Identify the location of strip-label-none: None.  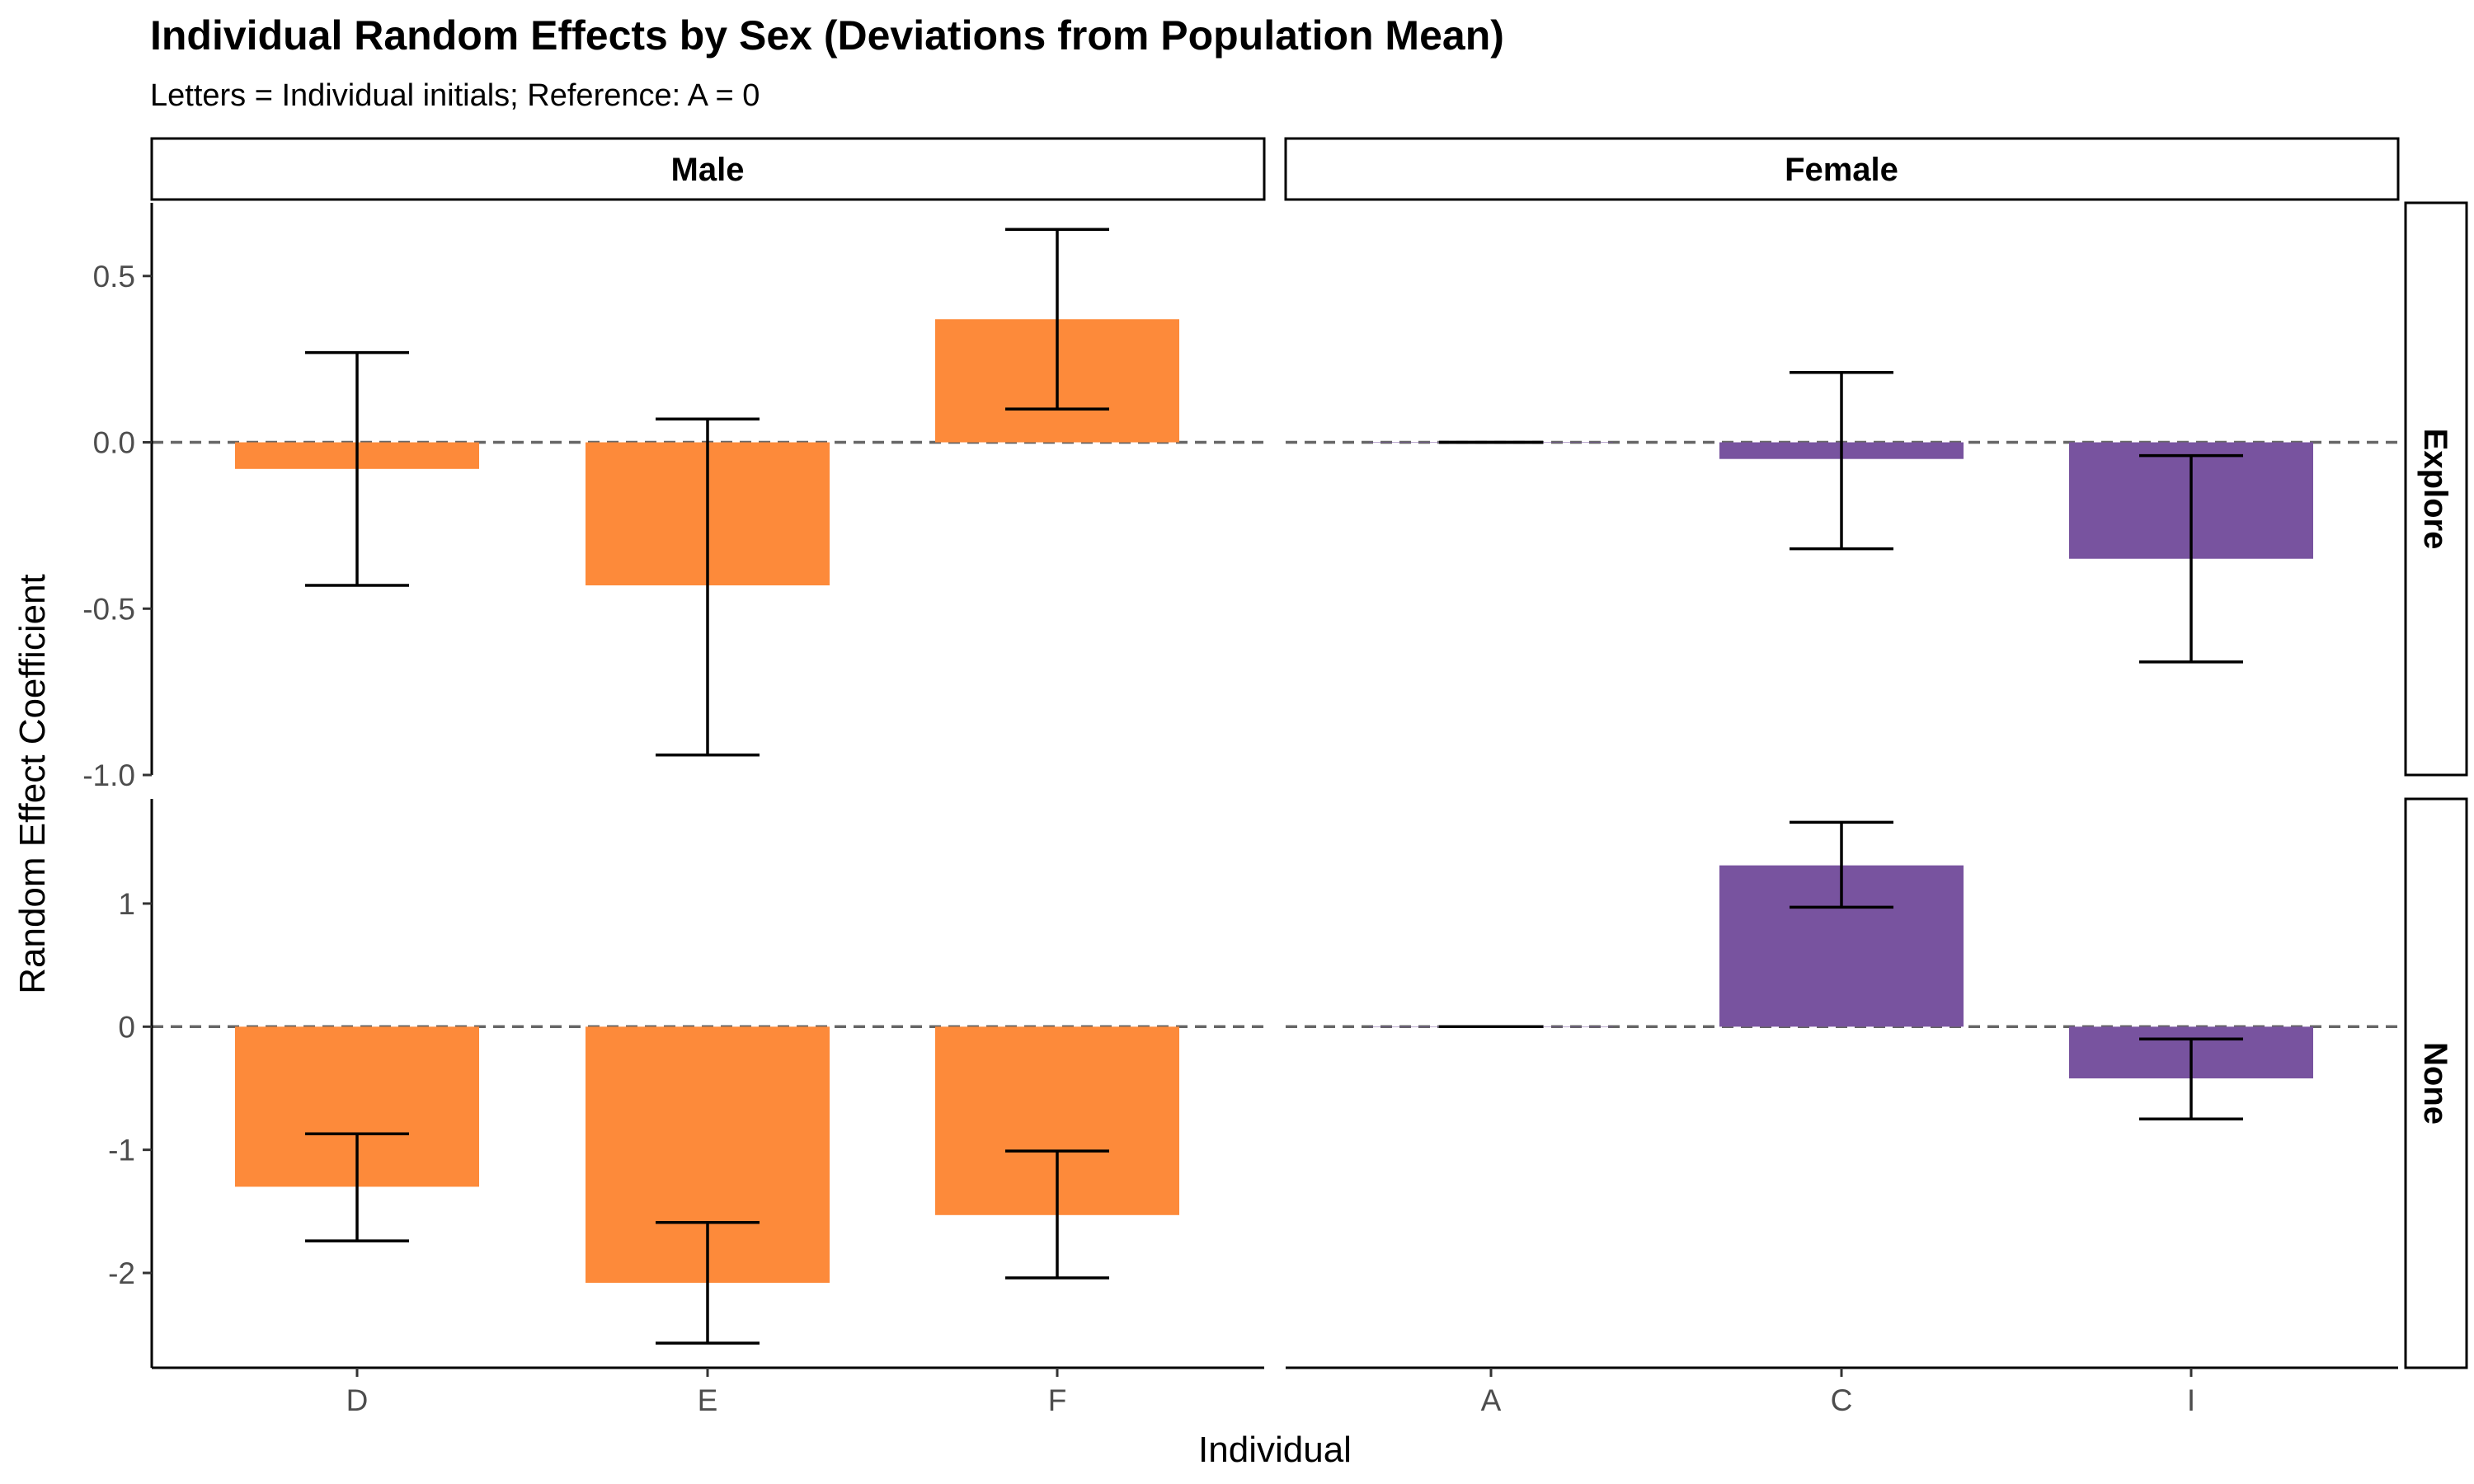
(2435, 1083).